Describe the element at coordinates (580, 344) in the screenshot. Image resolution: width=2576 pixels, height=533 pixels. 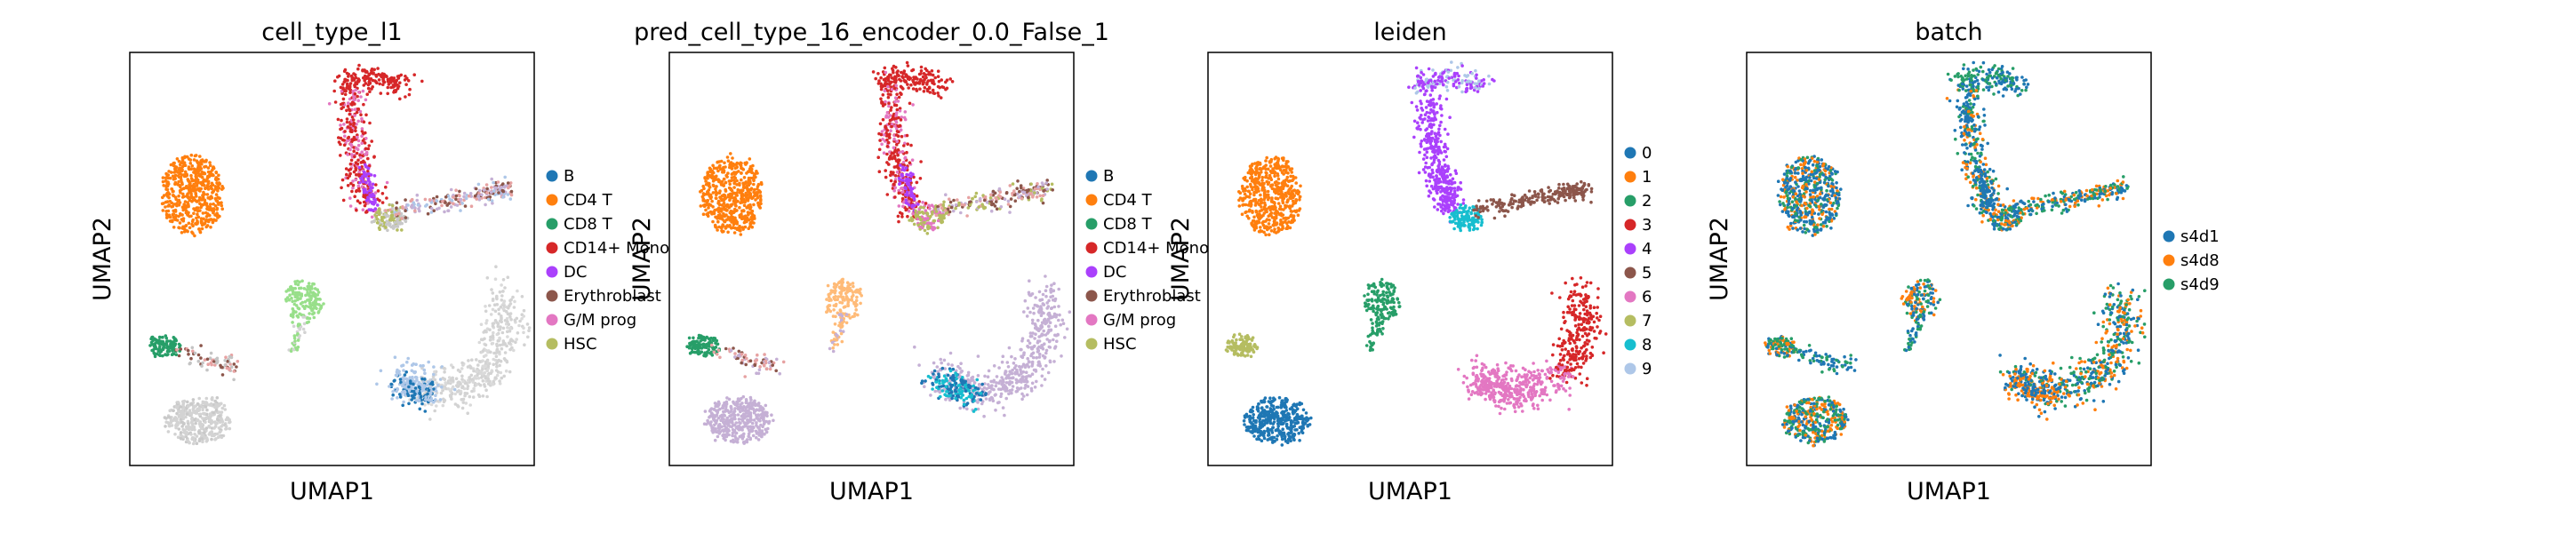
I see `legend-label: HSC` at that location.